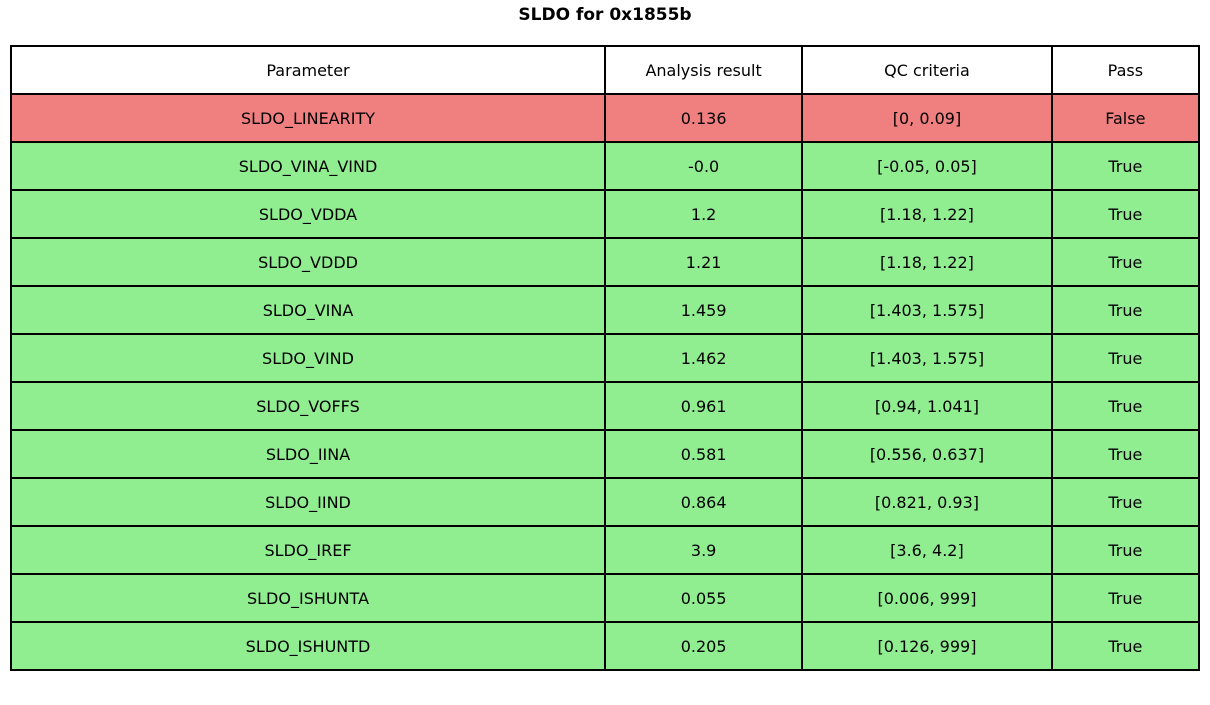 This screenshot has height=705, width=1210. I want to click on table-row: SLDO_LINEARITY 0.136 [0, 0.09] False, so click(605, 118).